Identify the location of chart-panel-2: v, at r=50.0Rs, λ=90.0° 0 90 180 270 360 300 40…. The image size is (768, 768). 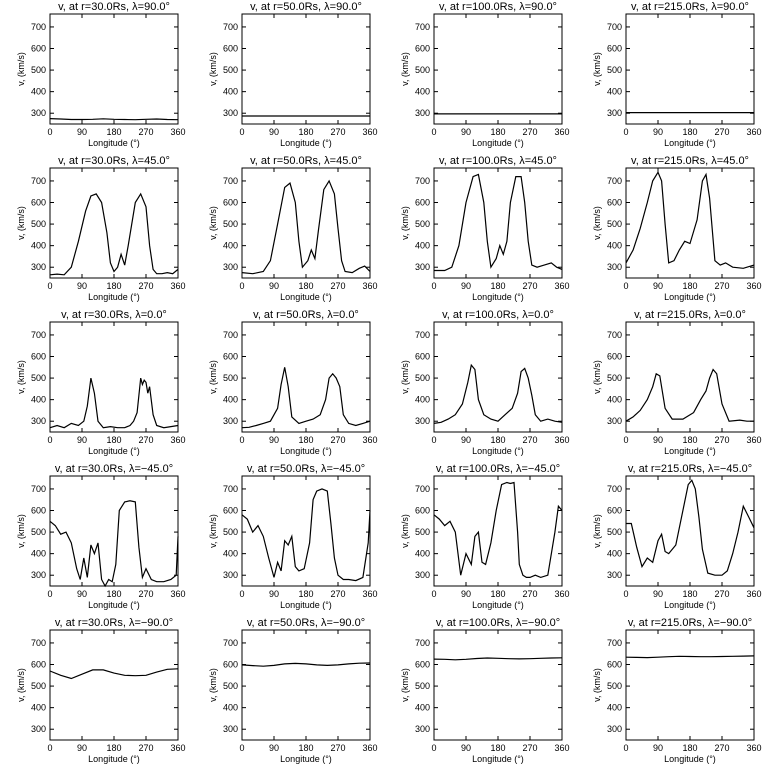
(293, 74).